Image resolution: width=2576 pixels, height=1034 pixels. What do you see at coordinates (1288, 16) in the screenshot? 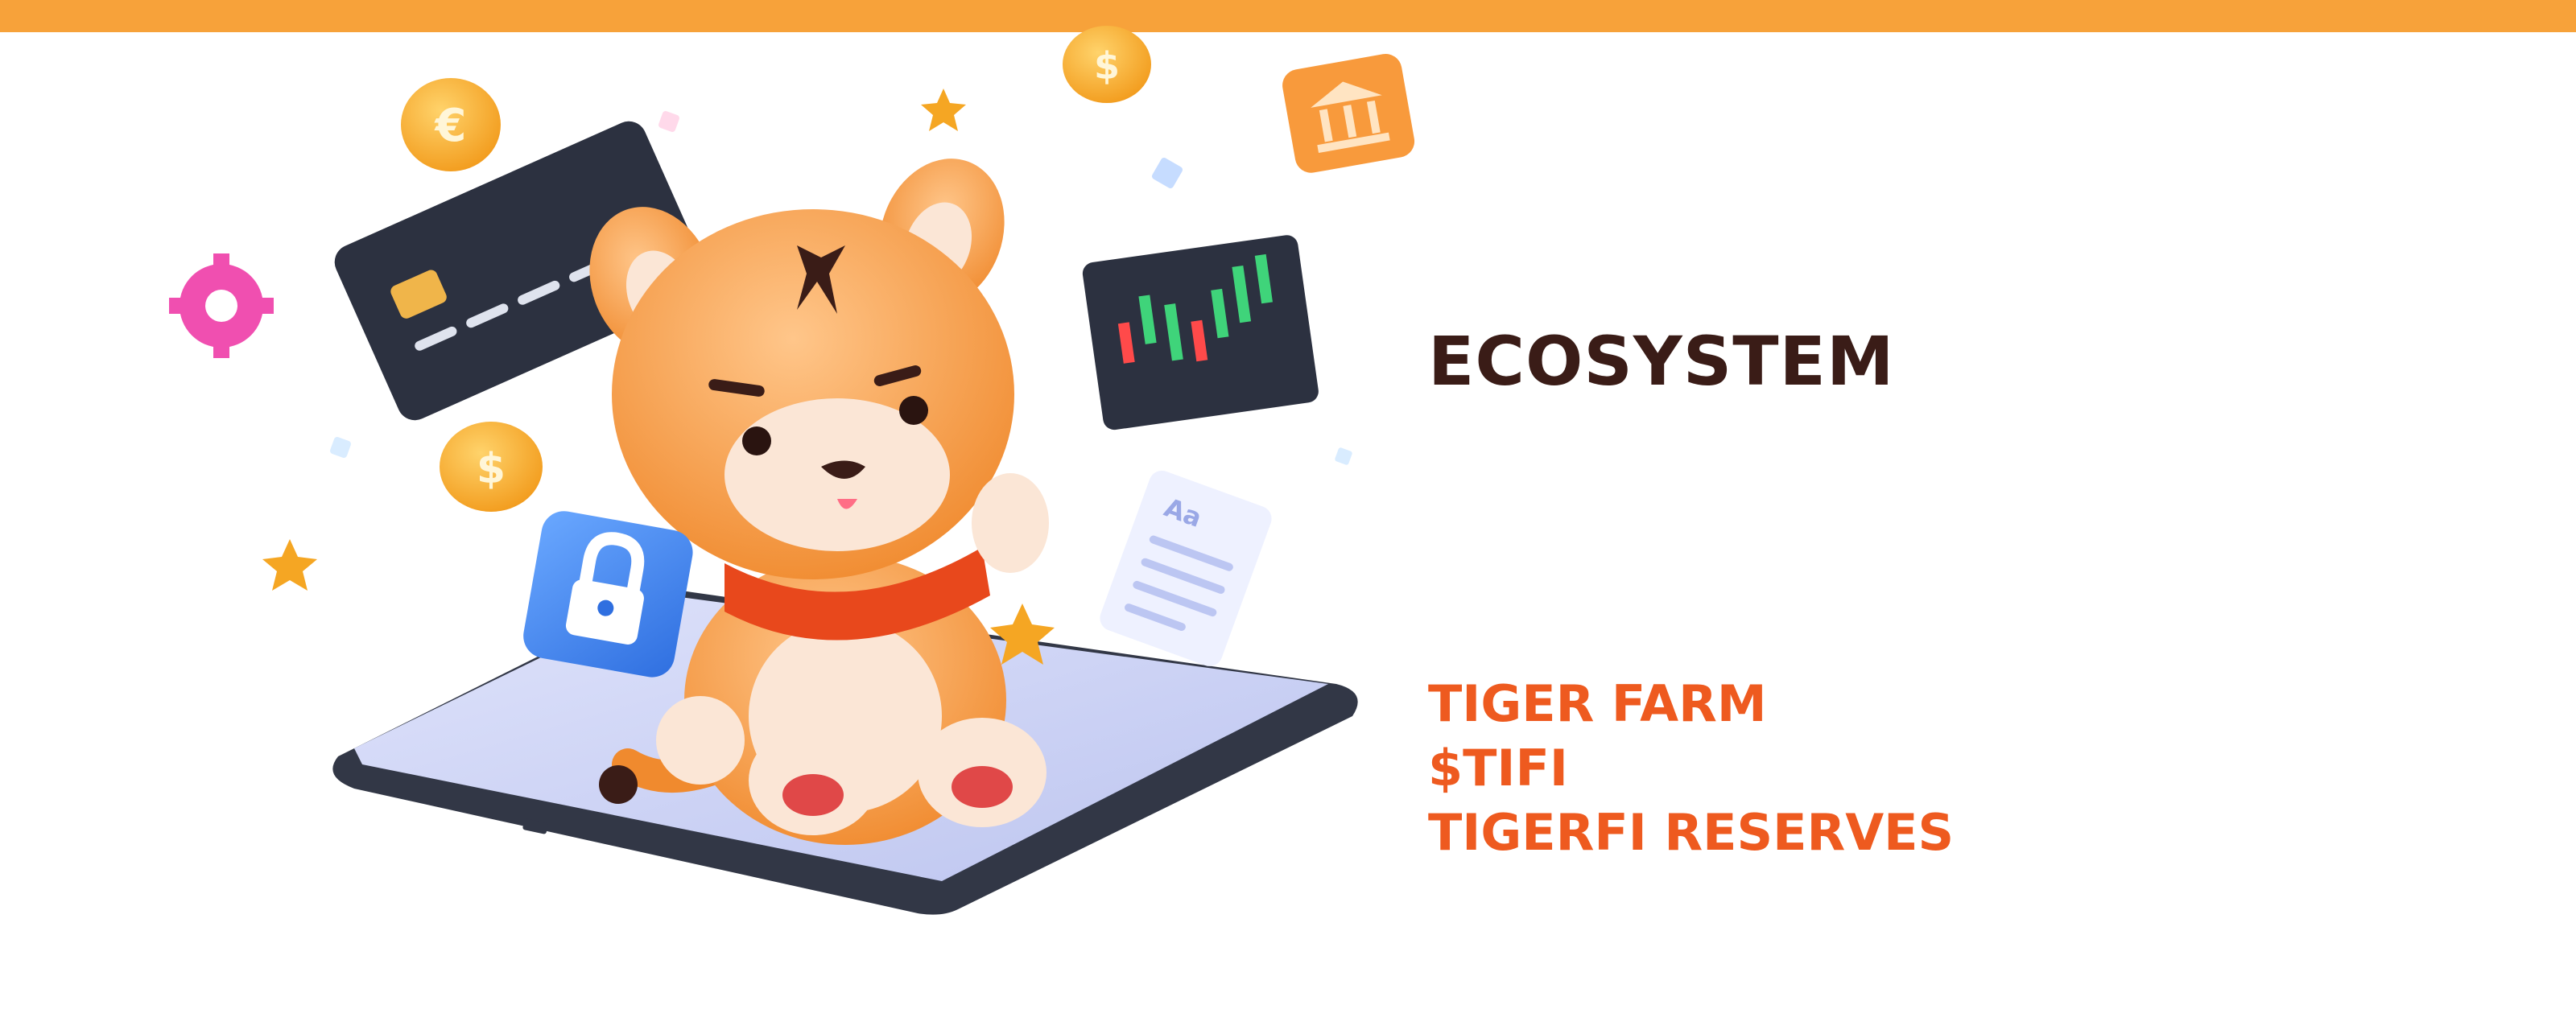
I see `top-accent-bar` at bounding box center [1288, 16].